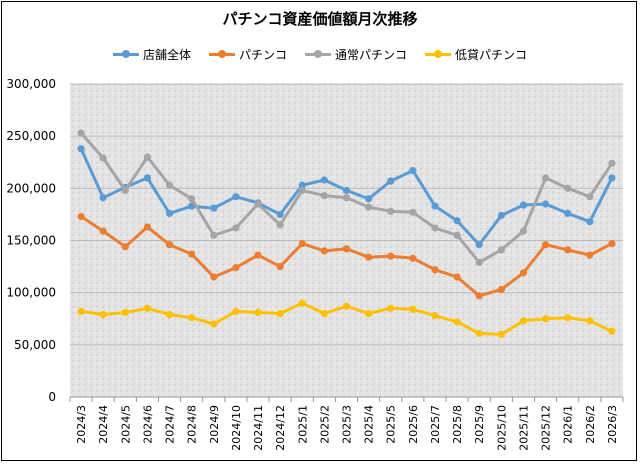 The width and height of the screenshot is (640, 464). Describe the element at coordinates (31, 84) in the screenshot. I see `y-tick-label: 300,000` at that location.